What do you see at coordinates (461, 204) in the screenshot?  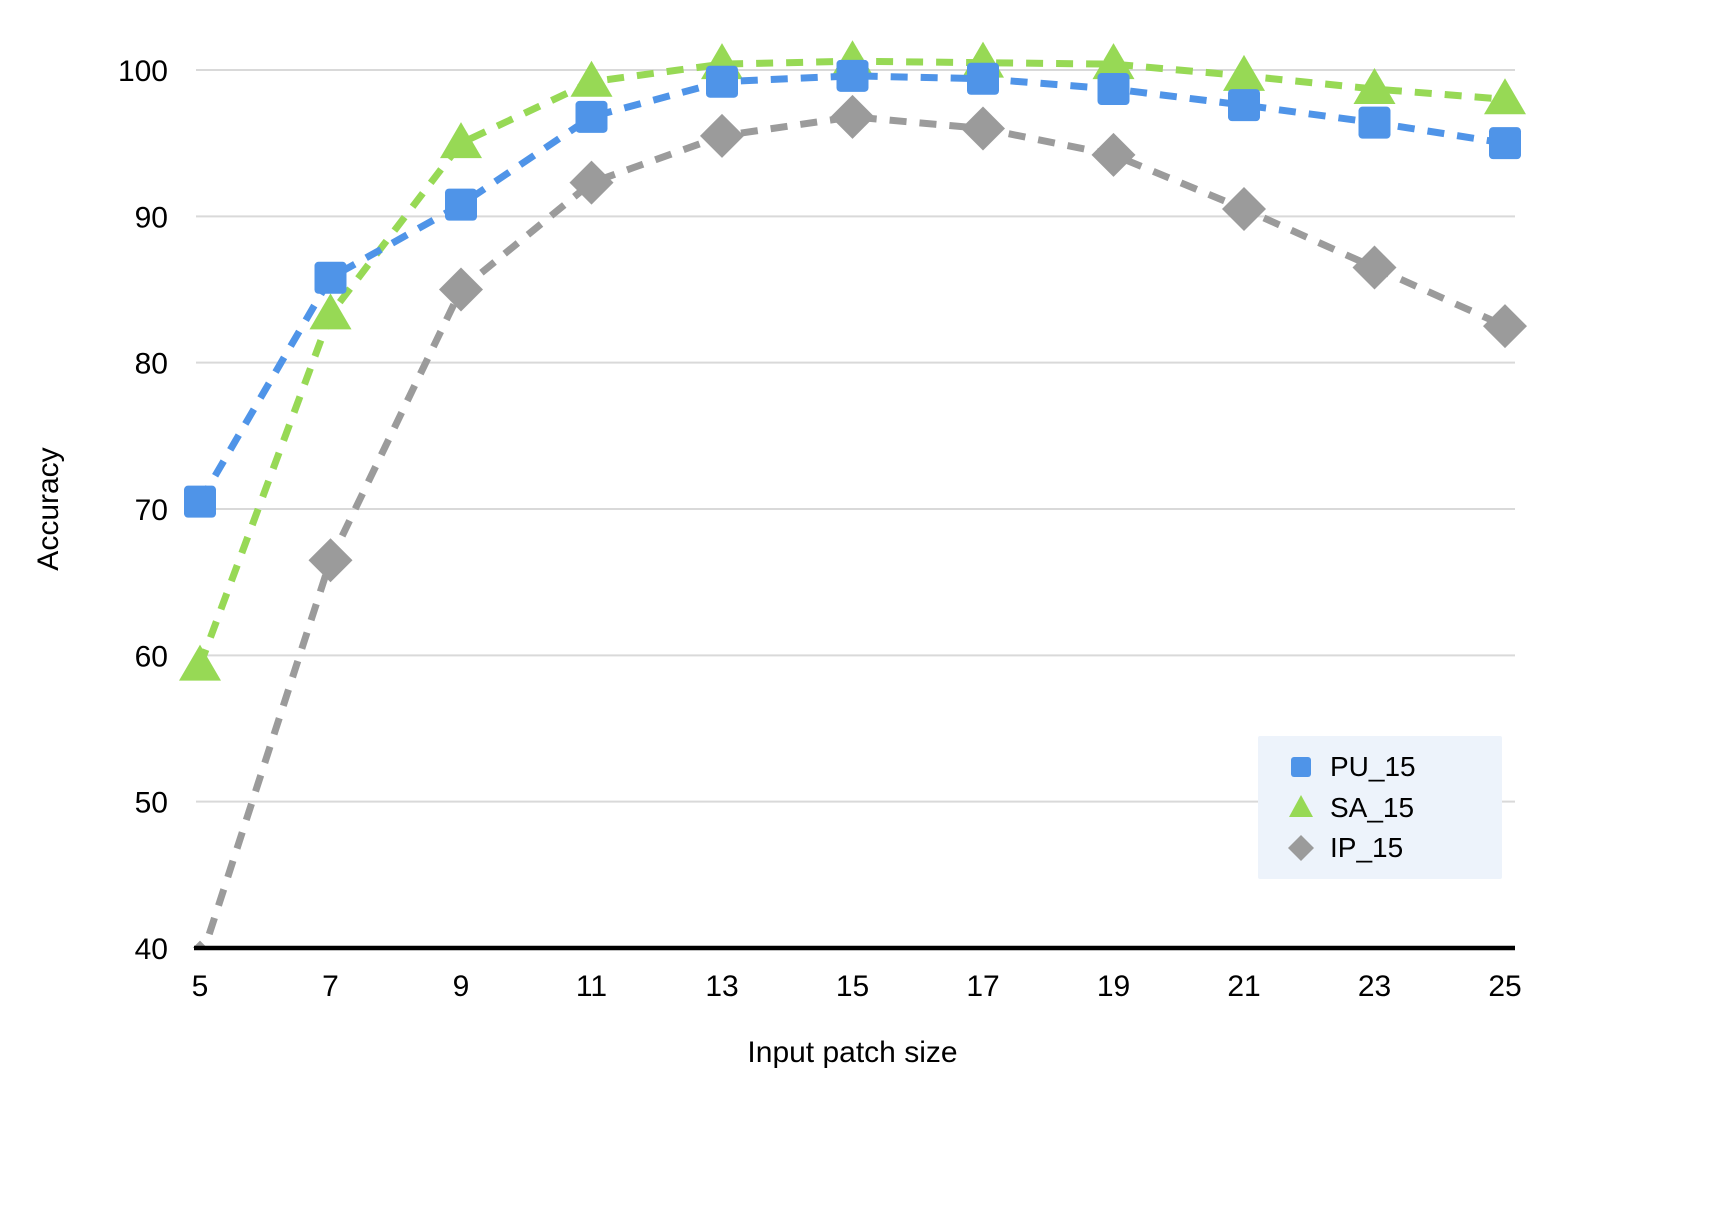 I see `marker-PU_15-x9` at bounding box center [461, 204].